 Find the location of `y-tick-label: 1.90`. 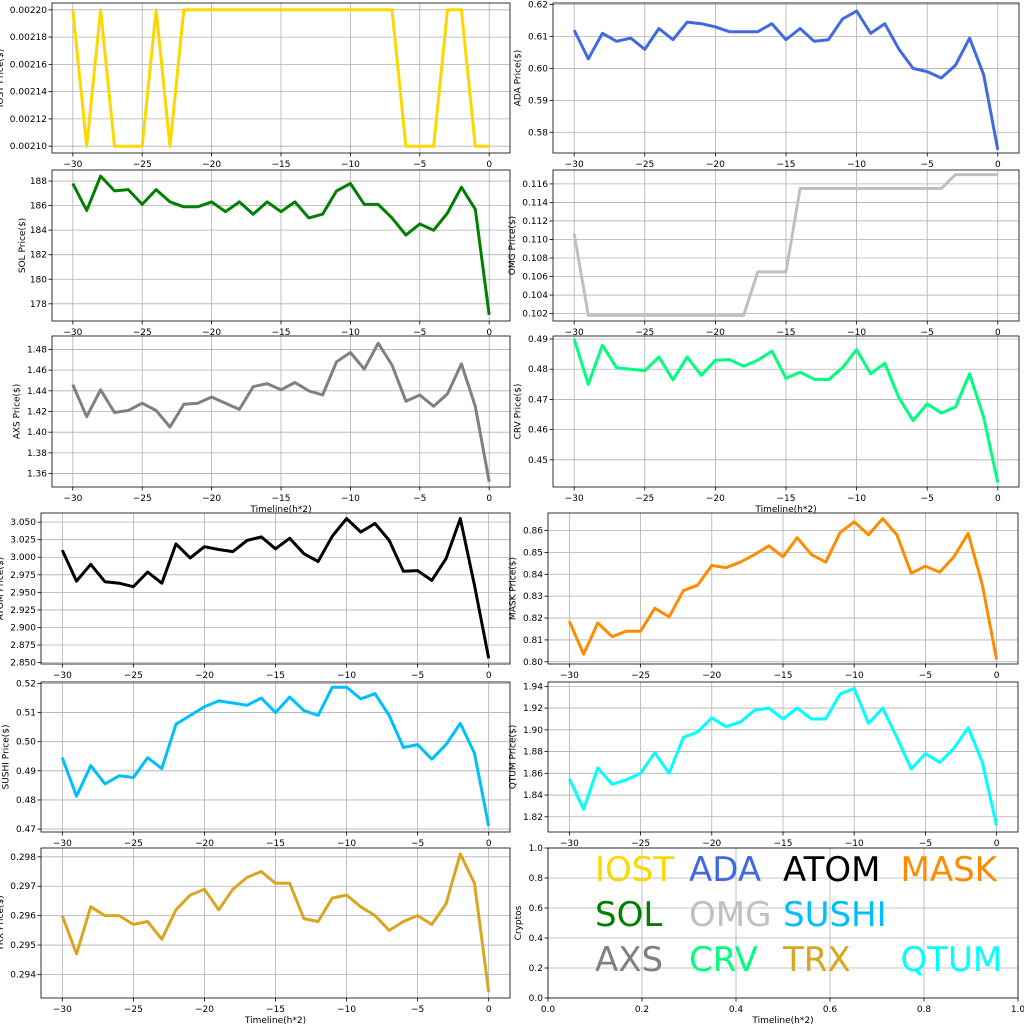

y-tick-label: 1.90 is located at coordinates (533, 731).